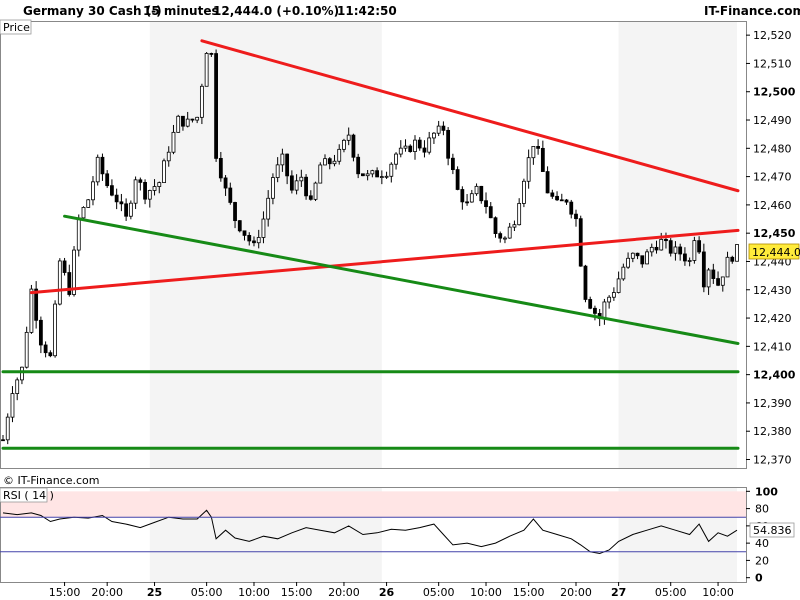 The image size is (800, 600). Describe the element at coordinates (762, 560) in the screenshot. I see `rsi-tick-label: 20` at that location.